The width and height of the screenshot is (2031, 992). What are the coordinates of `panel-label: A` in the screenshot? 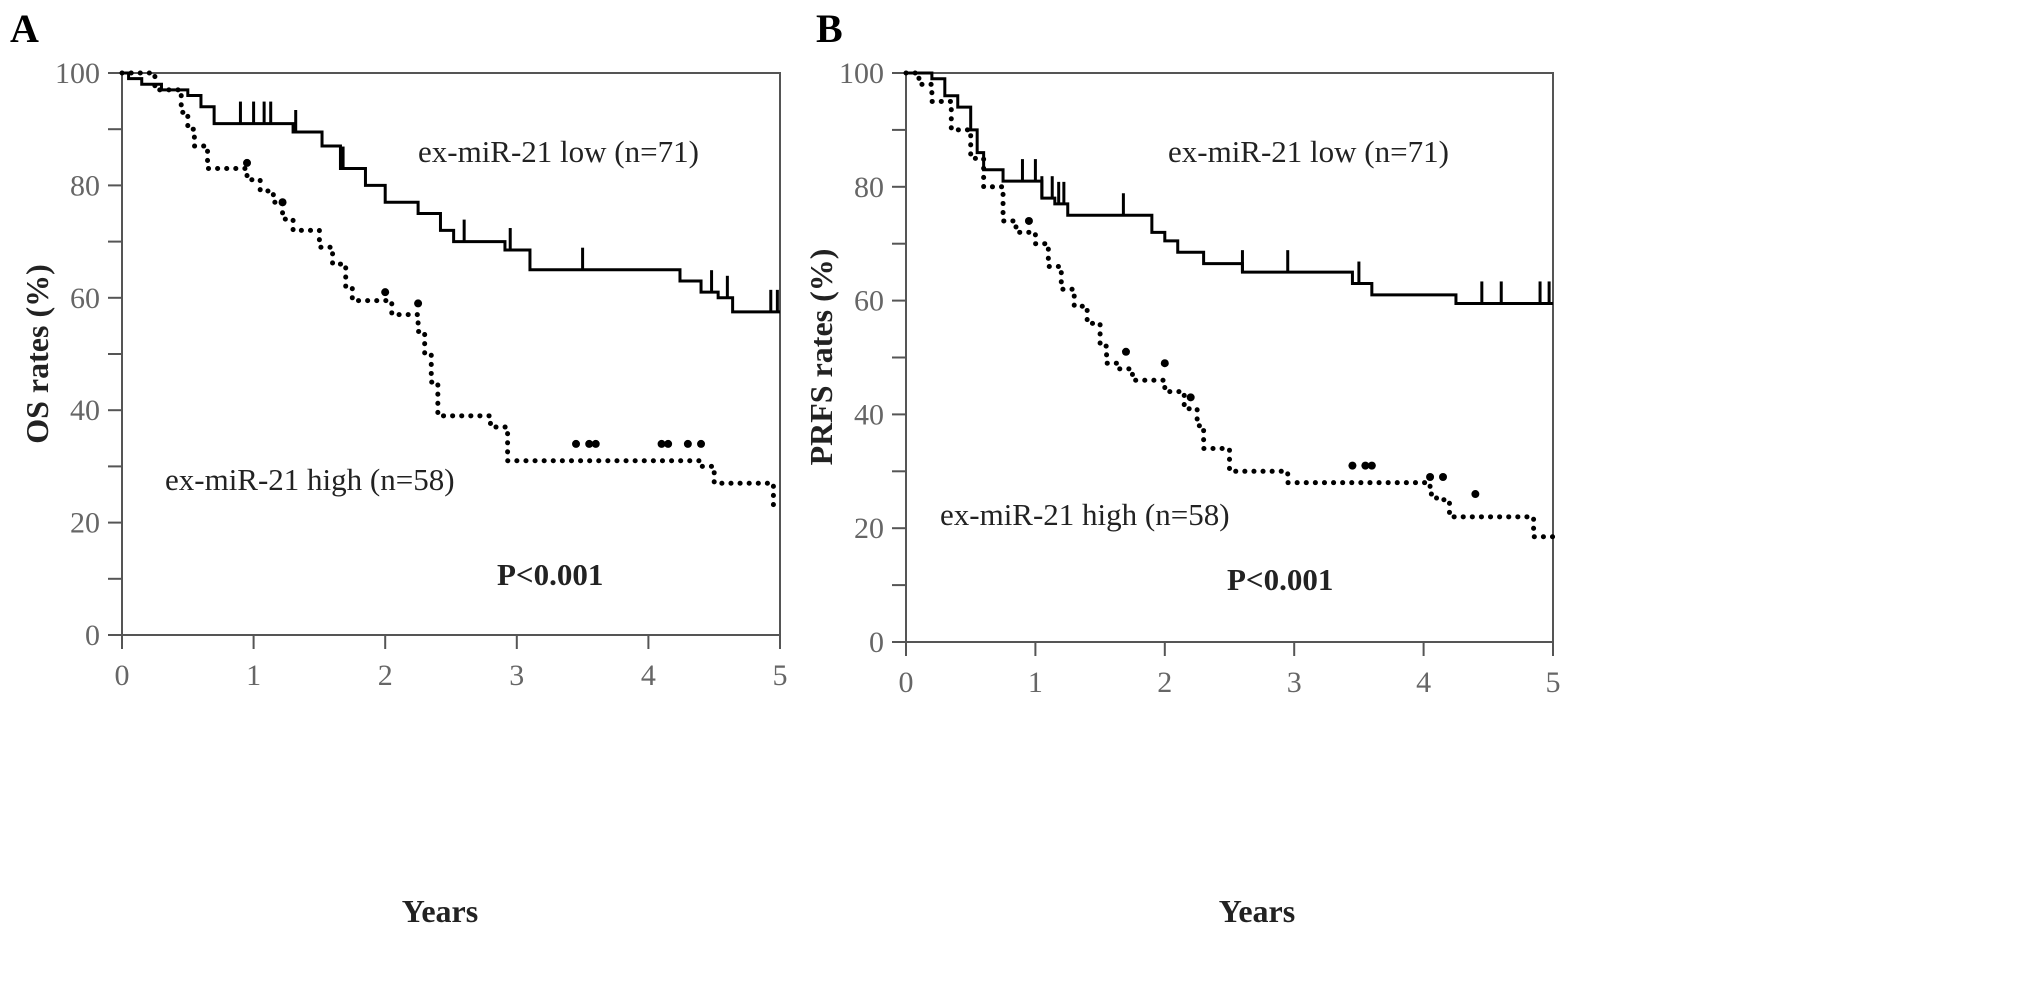 It's located at (24, 28).